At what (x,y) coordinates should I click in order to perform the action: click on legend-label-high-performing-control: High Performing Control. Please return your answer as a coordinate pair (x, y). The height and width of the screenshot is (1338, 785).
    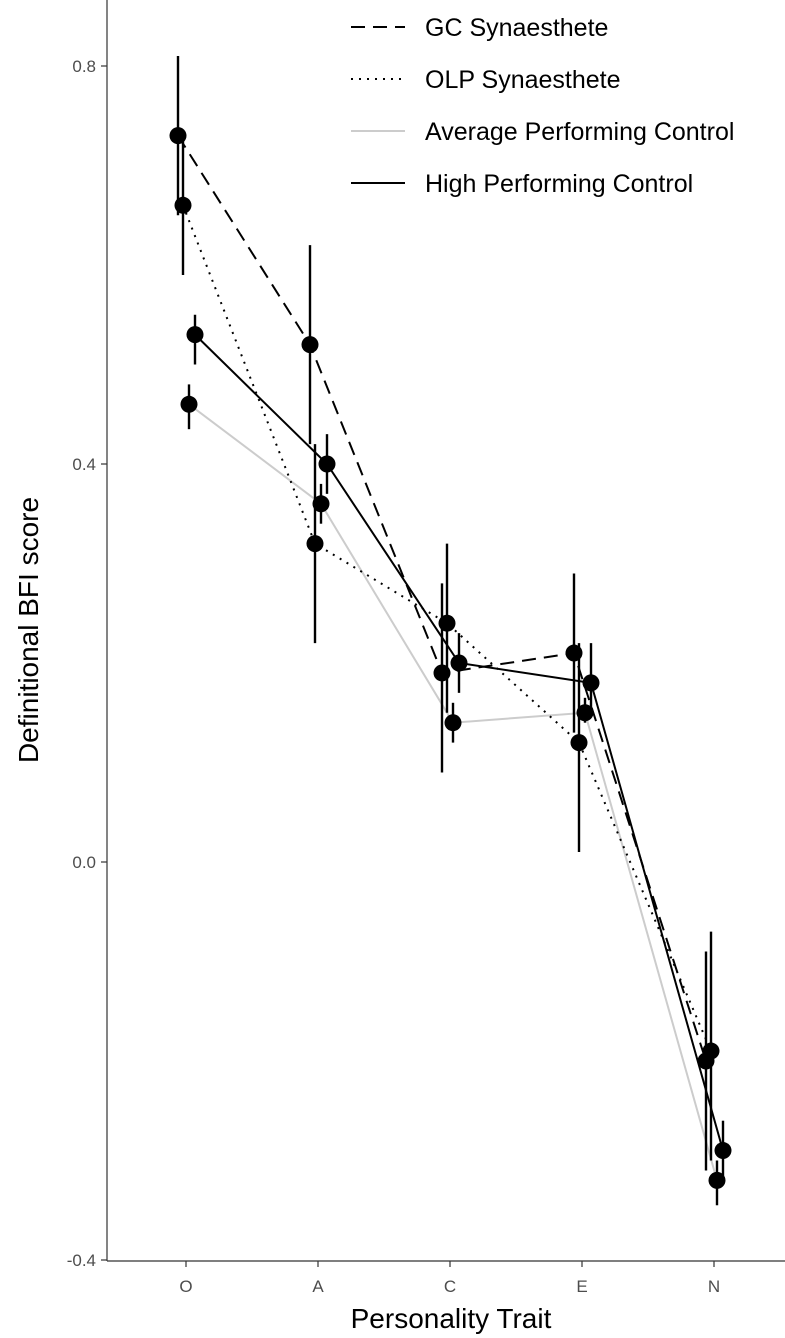
    Looking at the image, I should click on (559, 184).